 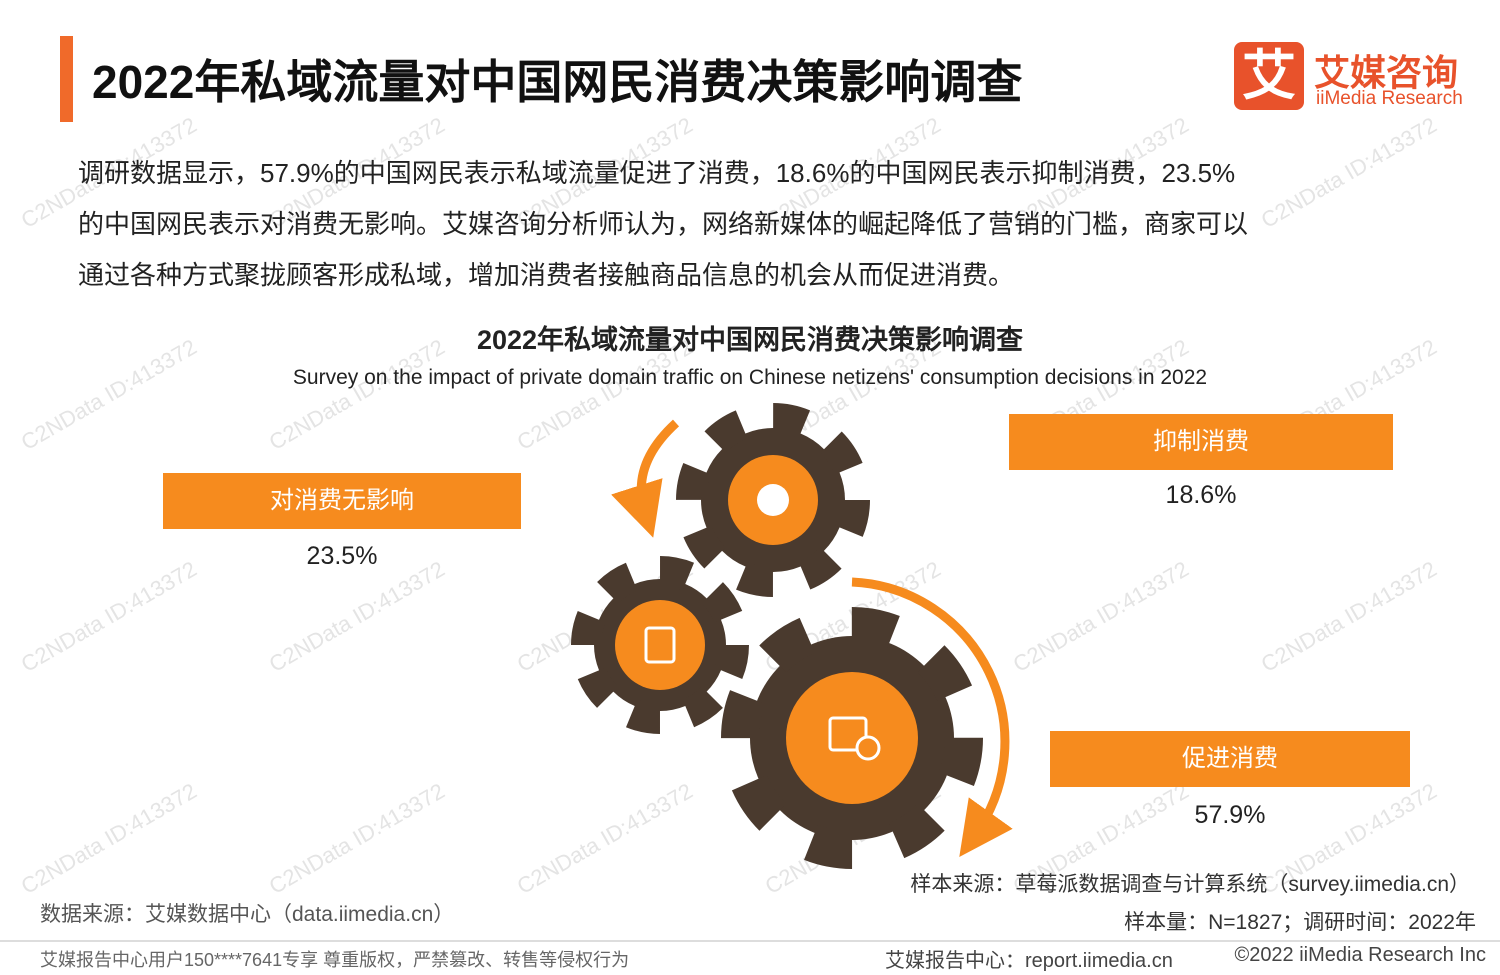 What do you see at coordinates (1201, 495) in the screenshot?
I see `item-value: 18.6%` at bounding box center [1201, 495].